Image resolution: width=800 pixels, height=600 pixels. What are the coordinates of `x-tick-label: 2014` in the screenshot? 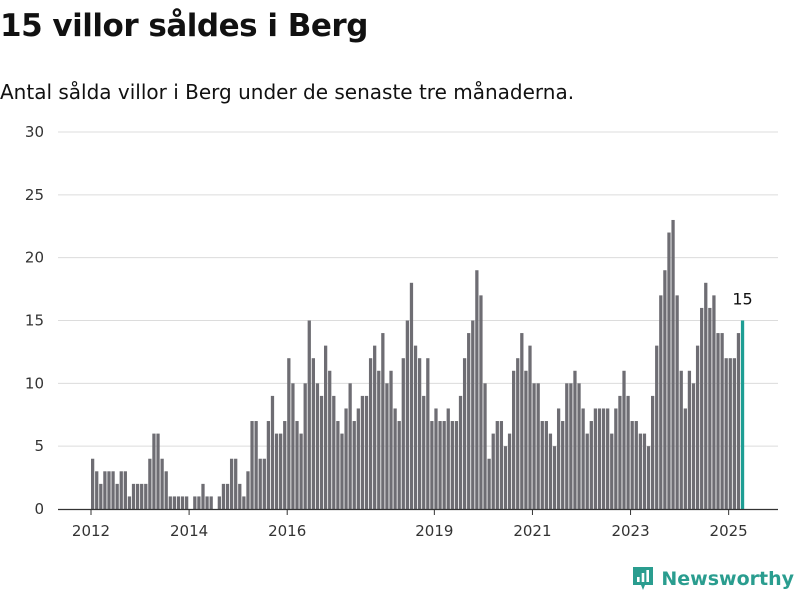 It's located at (189, 531).